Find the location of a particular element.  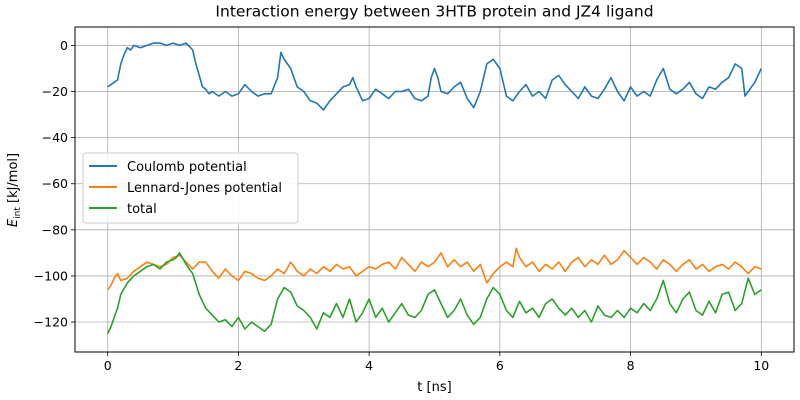

y-tick-label: −60 is located at coordinates (55, 183).